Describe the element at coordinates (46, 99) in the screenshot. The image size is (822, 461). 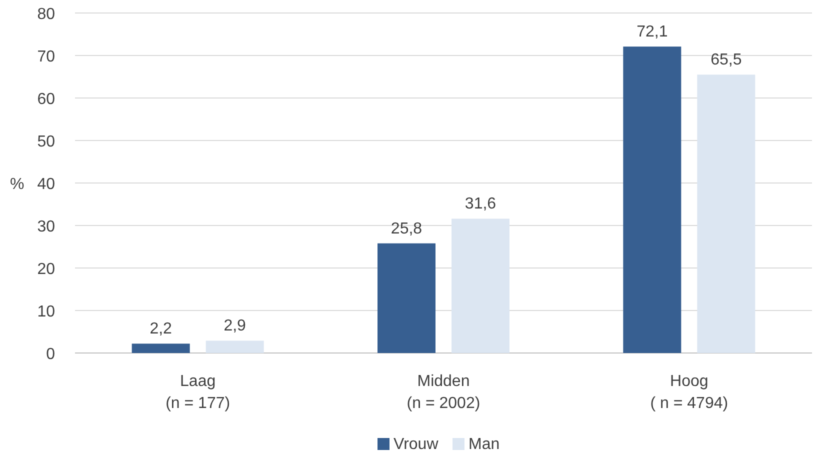
I see `y-tick-label: 60` at that location.